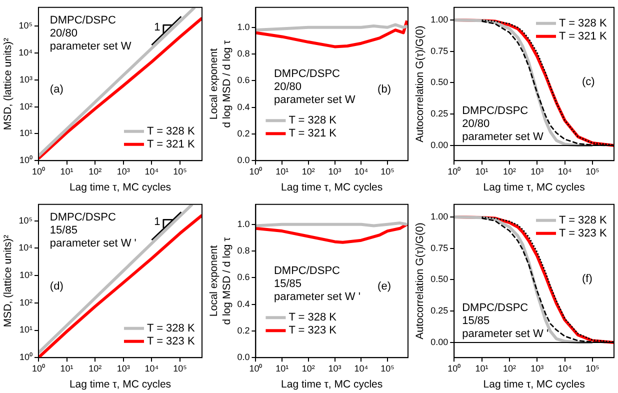 This screenshot has width=618, height=393. What do you see at coordinates (57, 90) in the screenshot?
I see `annotation: (a)` at bounding box center [57, 90].